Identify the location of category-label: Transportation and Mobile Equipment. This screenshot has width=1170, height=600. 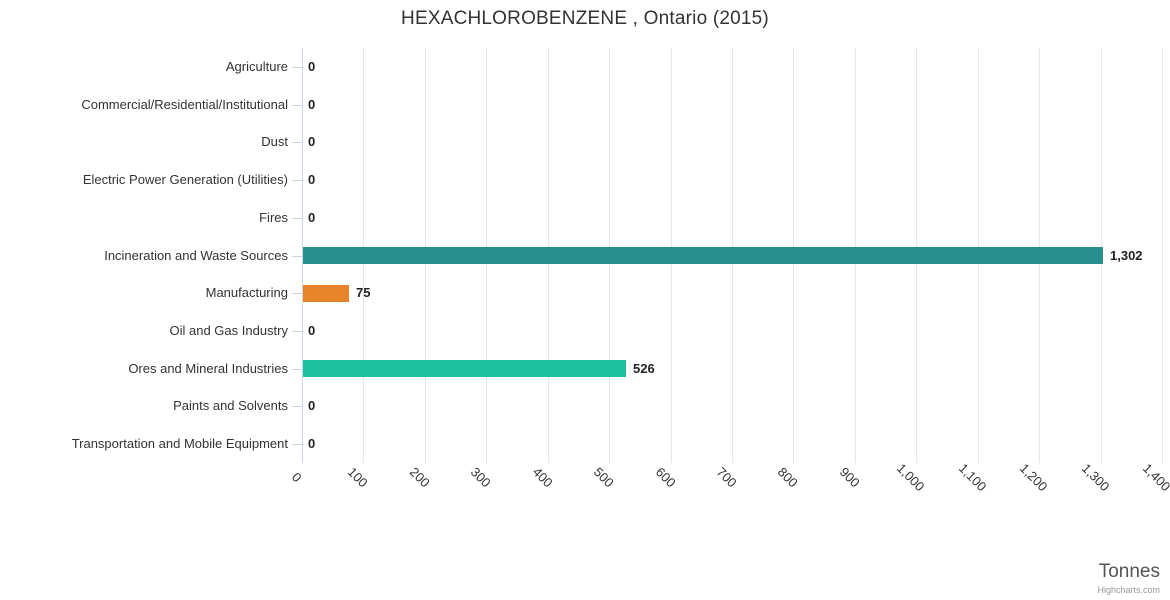
(179, 443).